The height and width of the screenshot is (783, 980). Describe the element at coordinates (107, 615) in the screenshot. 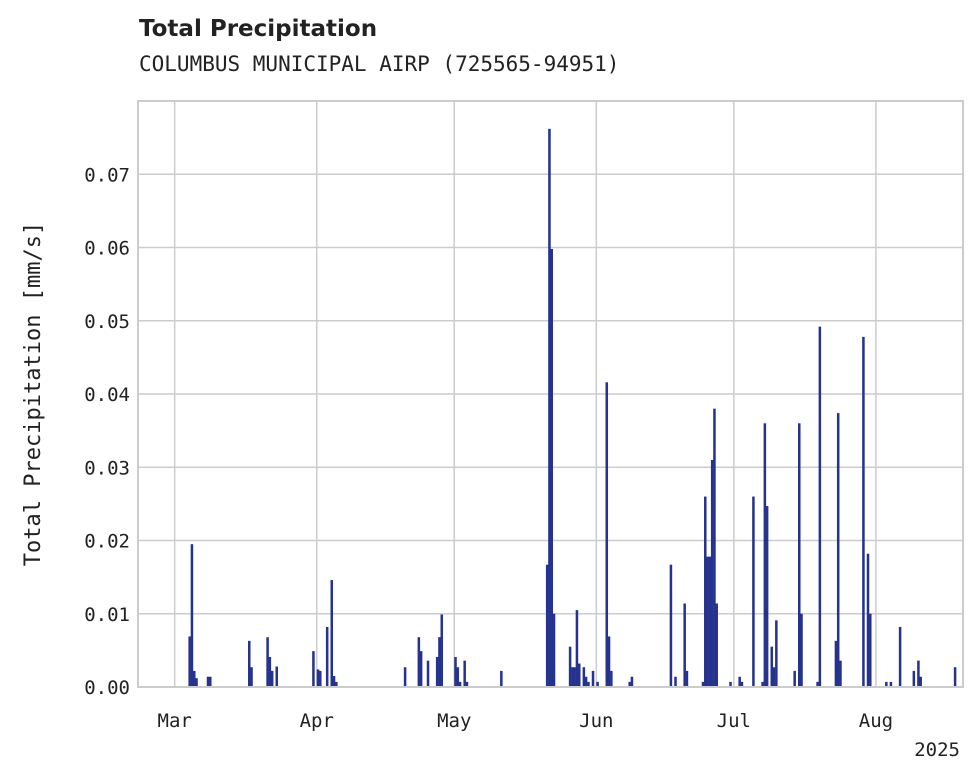

I see `y-tick-label: 0.01` at that location.